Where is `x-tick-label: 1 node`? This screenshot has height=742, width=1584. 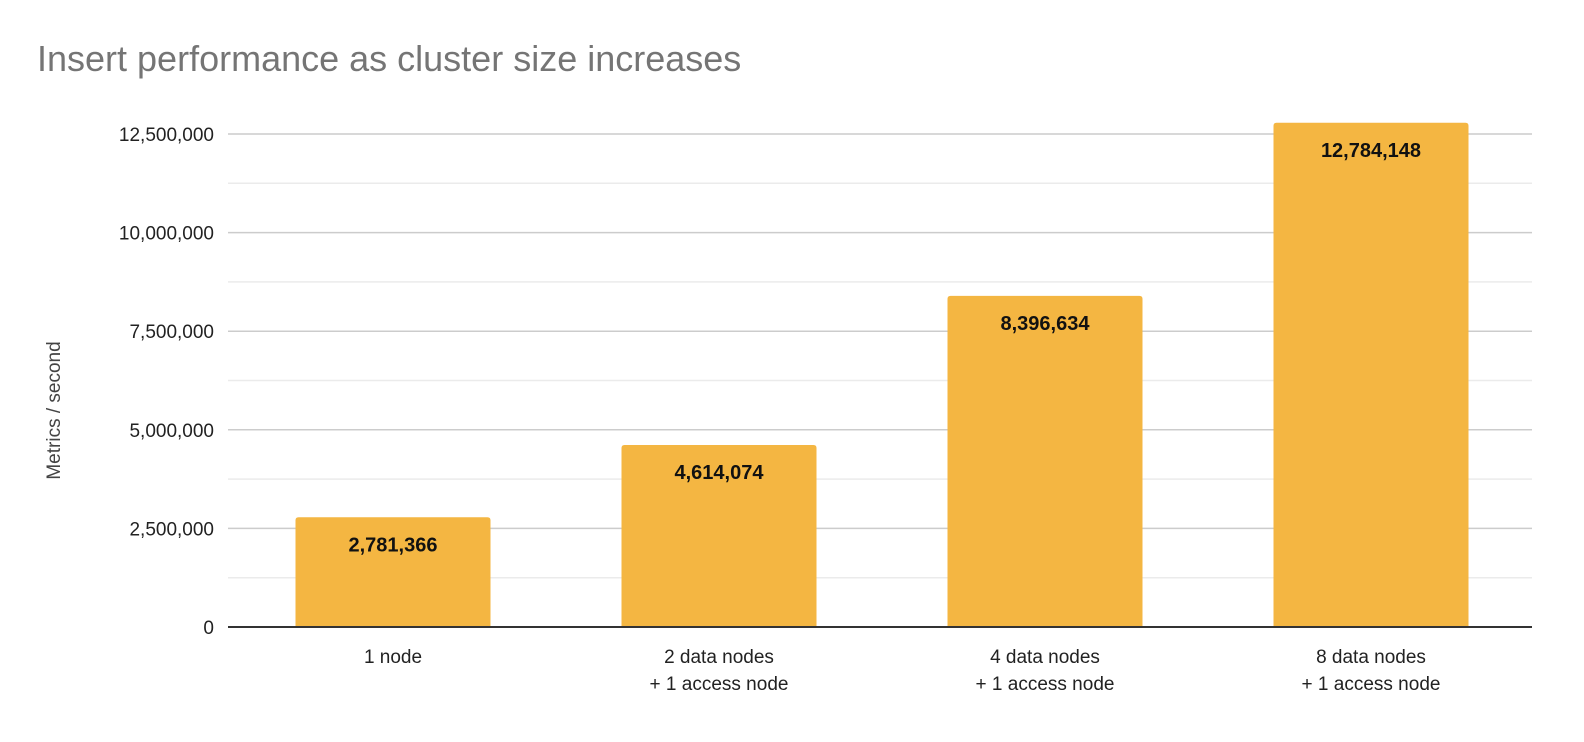 x-tick-label: 1 node is located at coordinates (393, 657).